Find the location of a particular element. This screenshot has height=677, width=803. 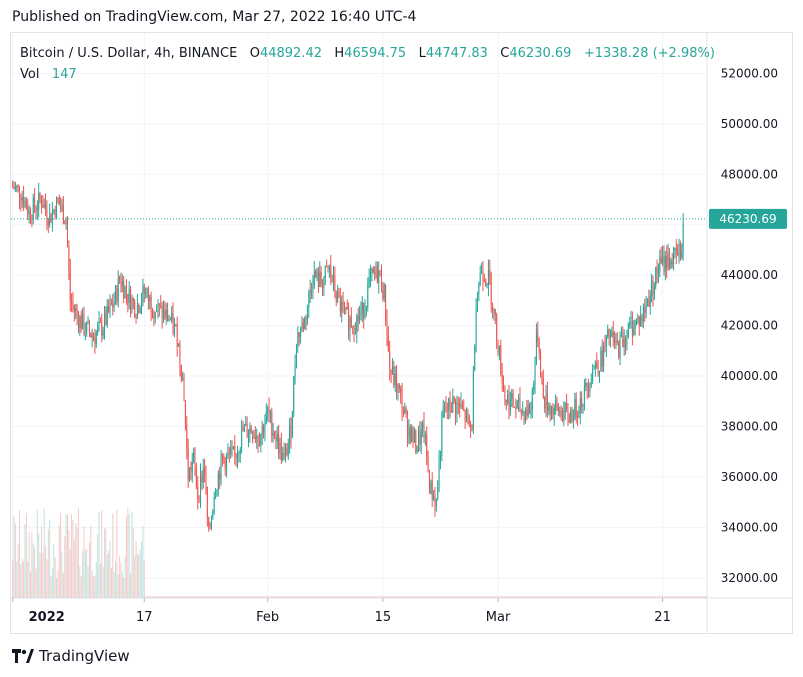

x-tick-label: Feb is located at coordinates (267, 617).